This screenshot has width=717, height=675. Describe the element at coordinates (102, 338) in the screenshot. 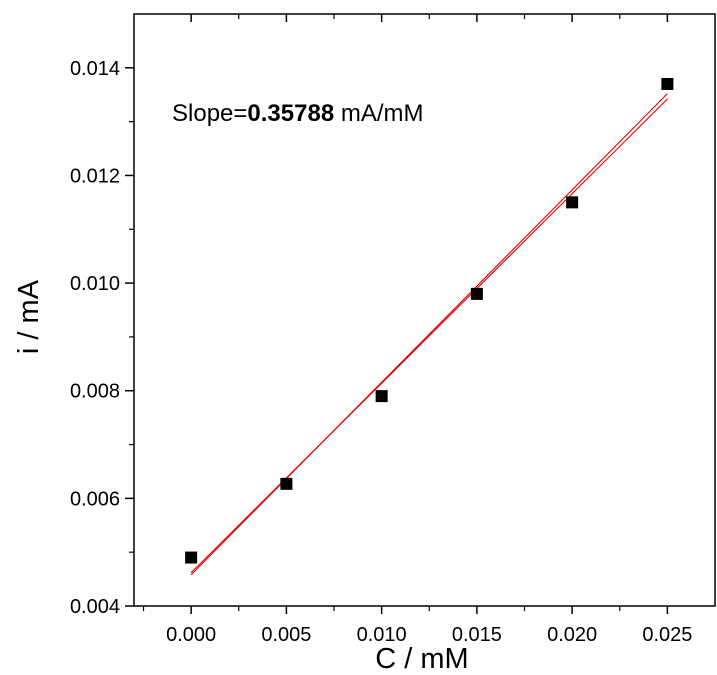

I see `y-axis-ticks: 0.004 0.006 0.008 0.010 0.012 0.014` at that location.